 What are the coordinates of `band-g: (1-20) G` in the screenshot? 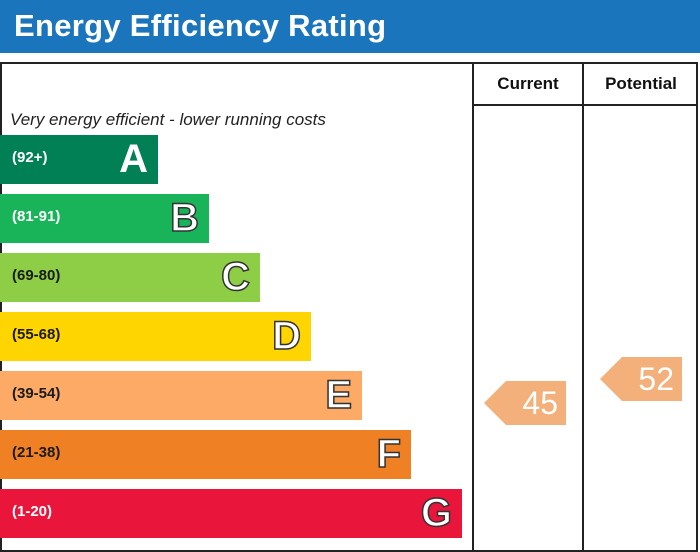 It's located at (231, 513).